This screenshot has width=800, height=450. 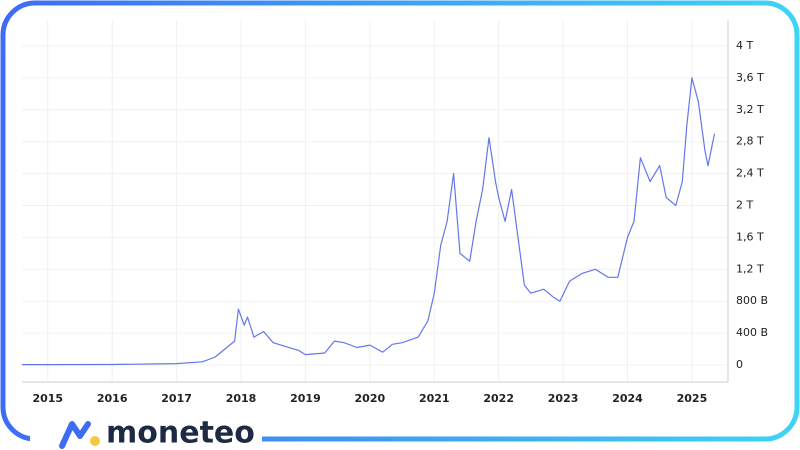 I want to click on x-tick-label: 2023, so click(x=563, y=398).